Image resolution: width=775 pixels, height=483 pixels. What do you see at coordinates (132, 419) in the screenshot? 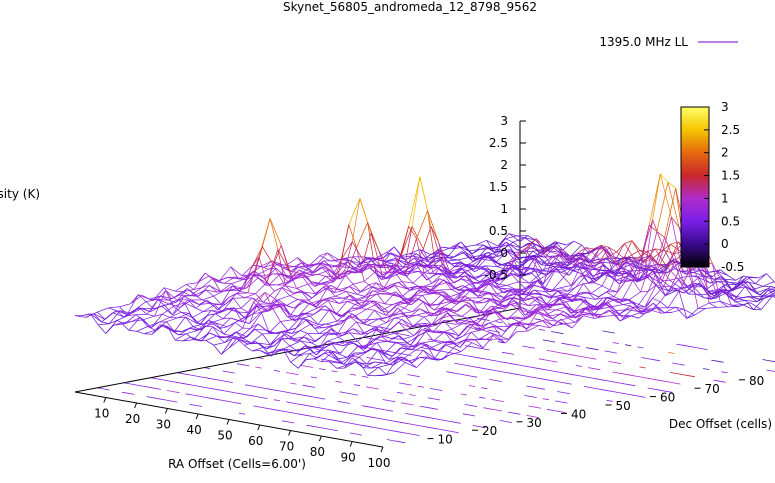
I see `x-tick-label: 20` at bounding box center [132, 419].